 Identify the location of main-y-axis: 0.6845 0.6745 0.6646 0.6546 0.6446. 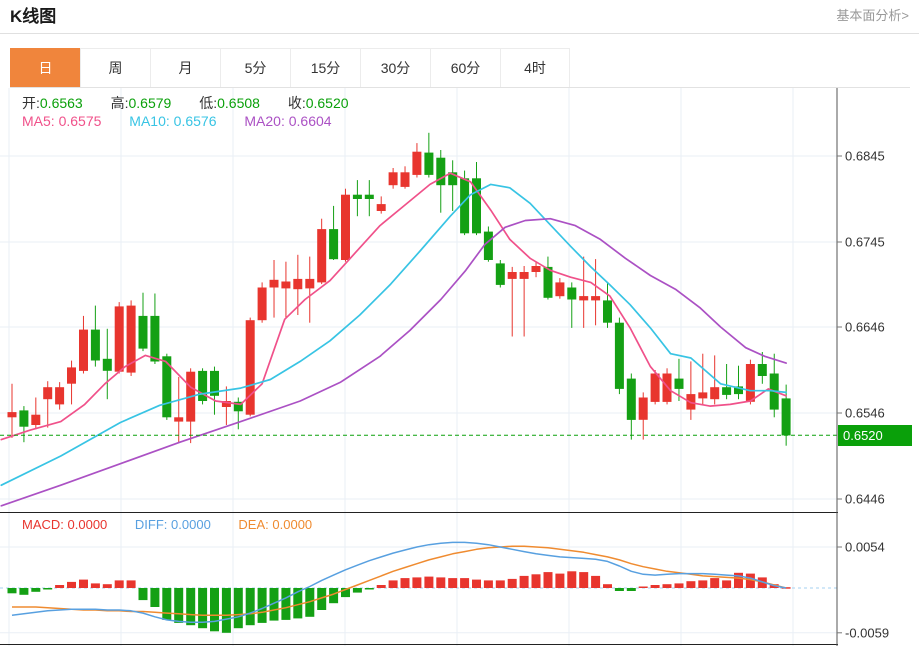
(860, 300).